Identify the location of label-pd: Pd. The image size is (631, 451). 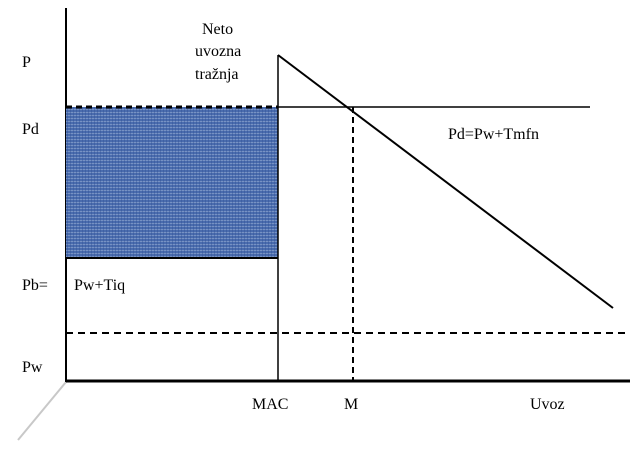
(30, 129).